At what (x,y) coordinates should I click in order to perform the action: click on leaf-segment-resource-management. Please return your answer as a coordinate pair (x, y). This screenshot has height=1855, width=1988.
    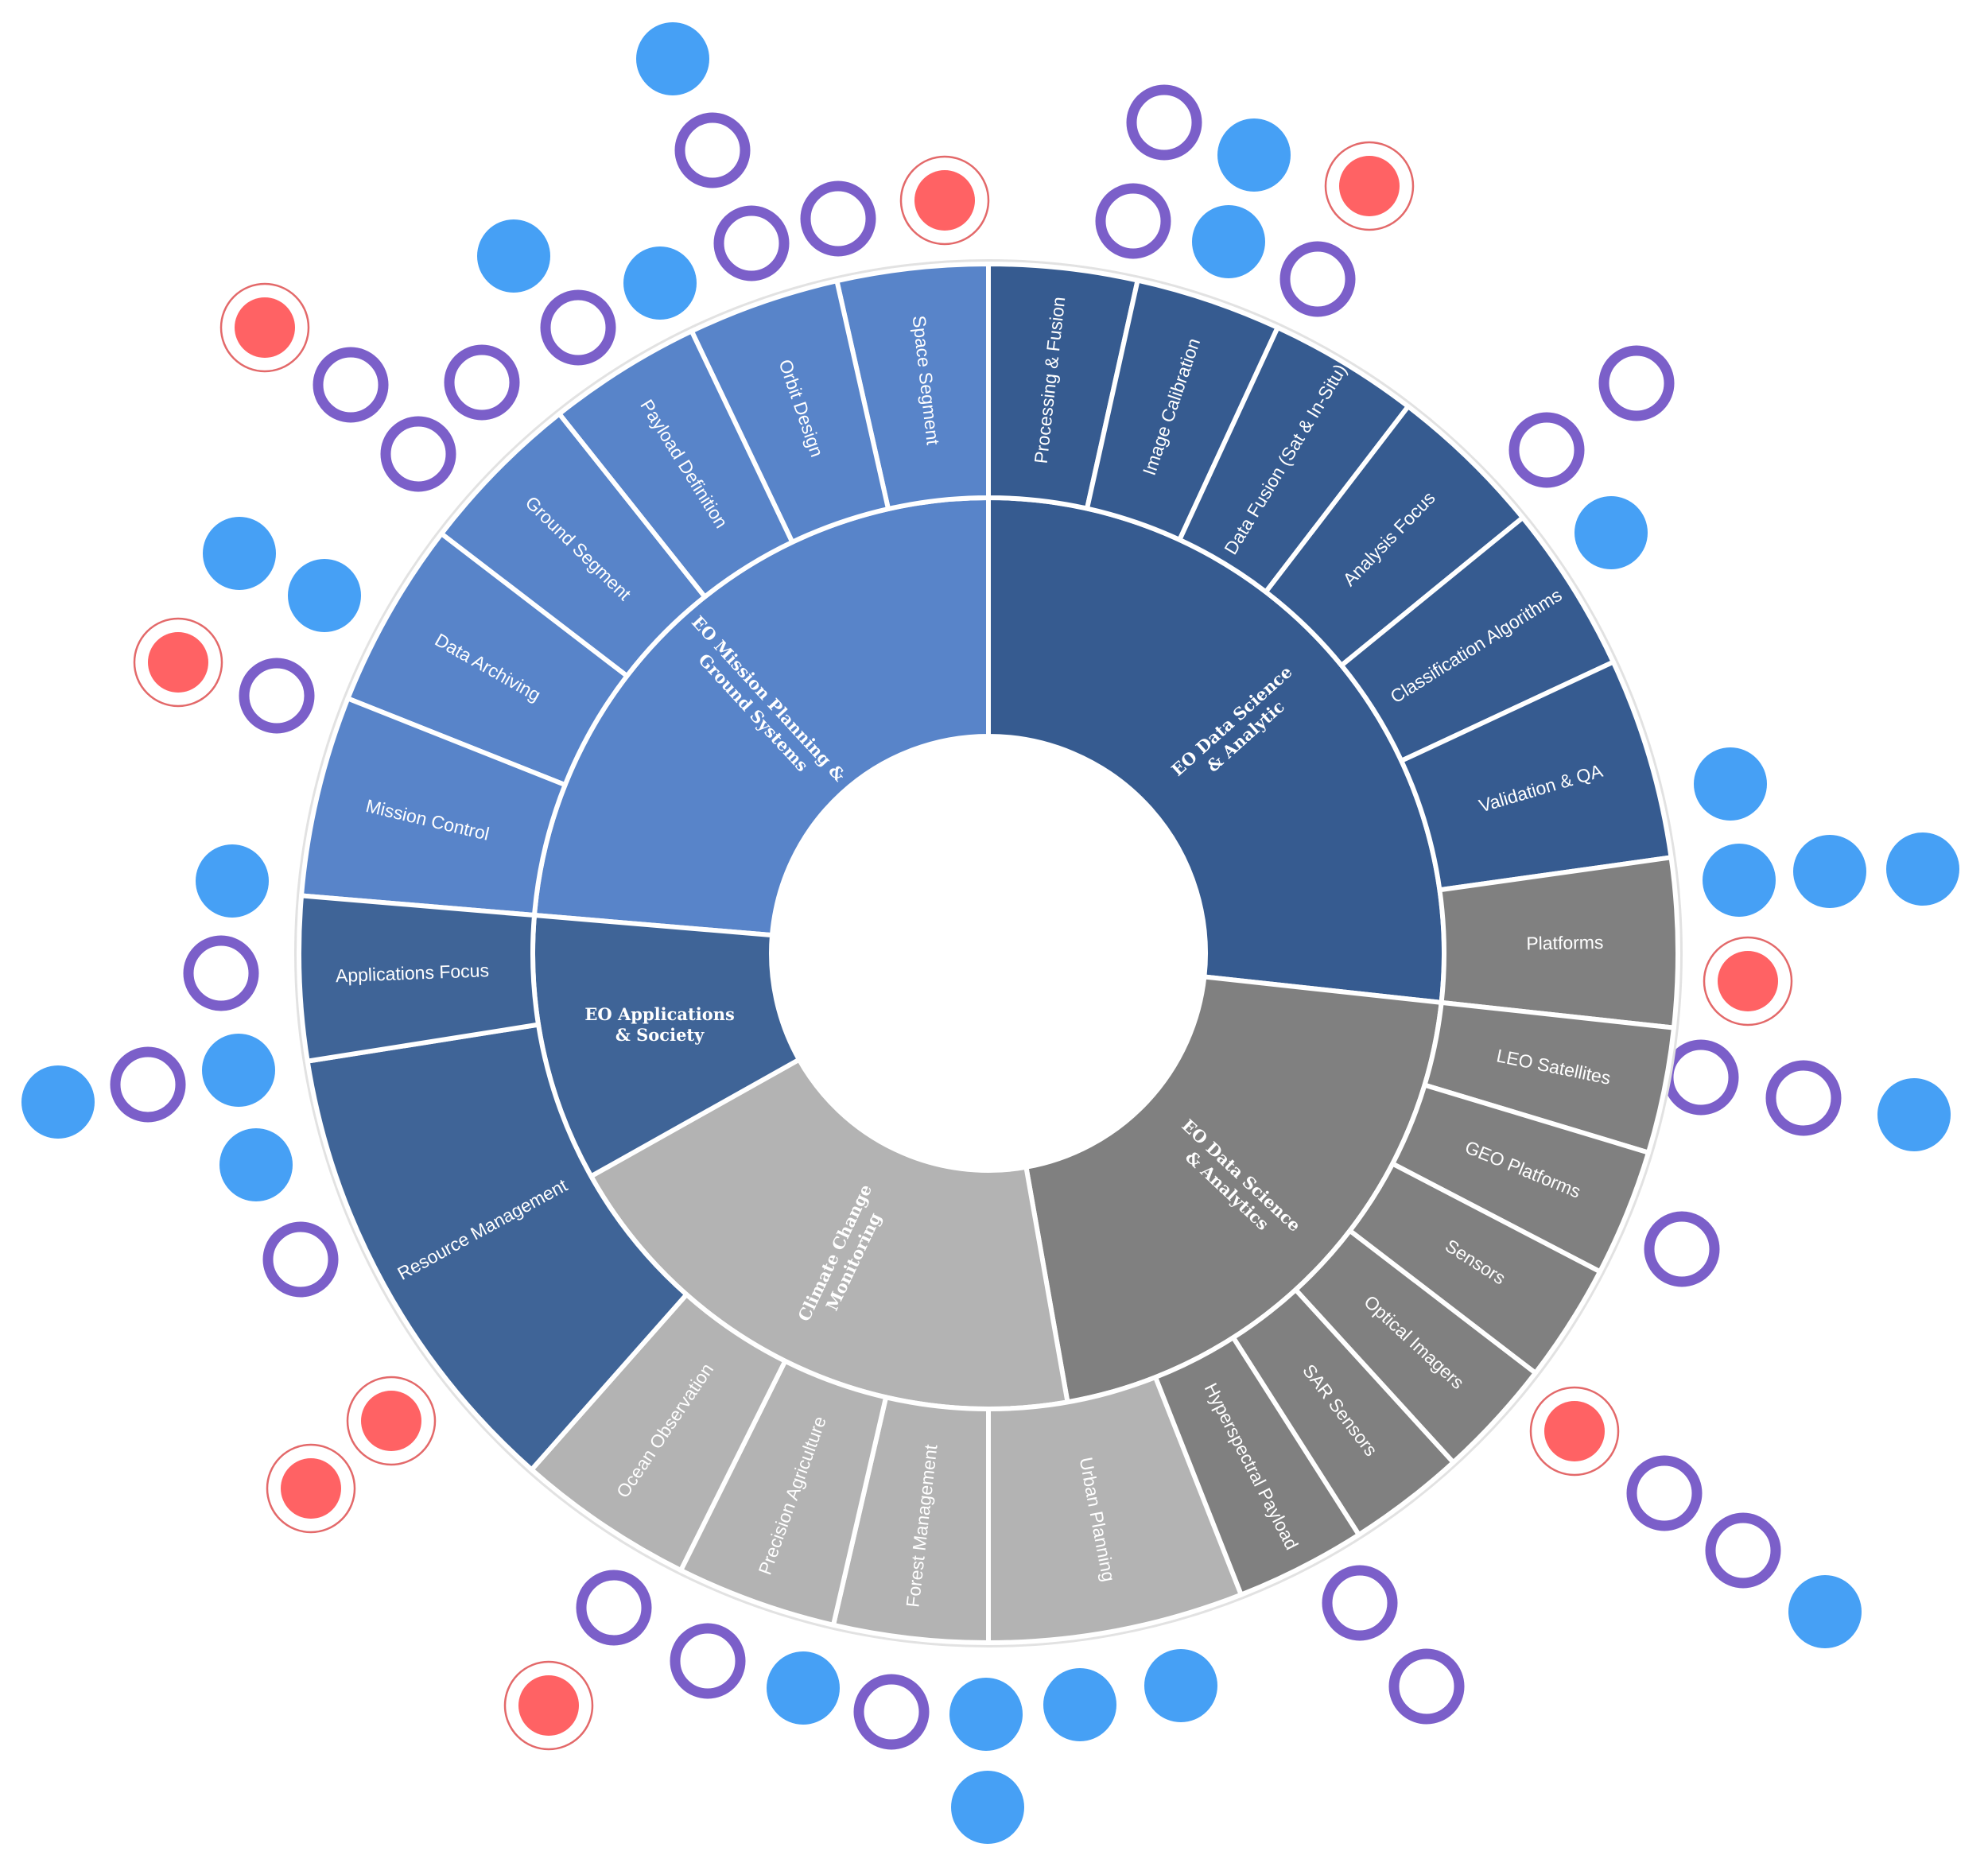
    Looking at the image, I should click on (497, 1247).